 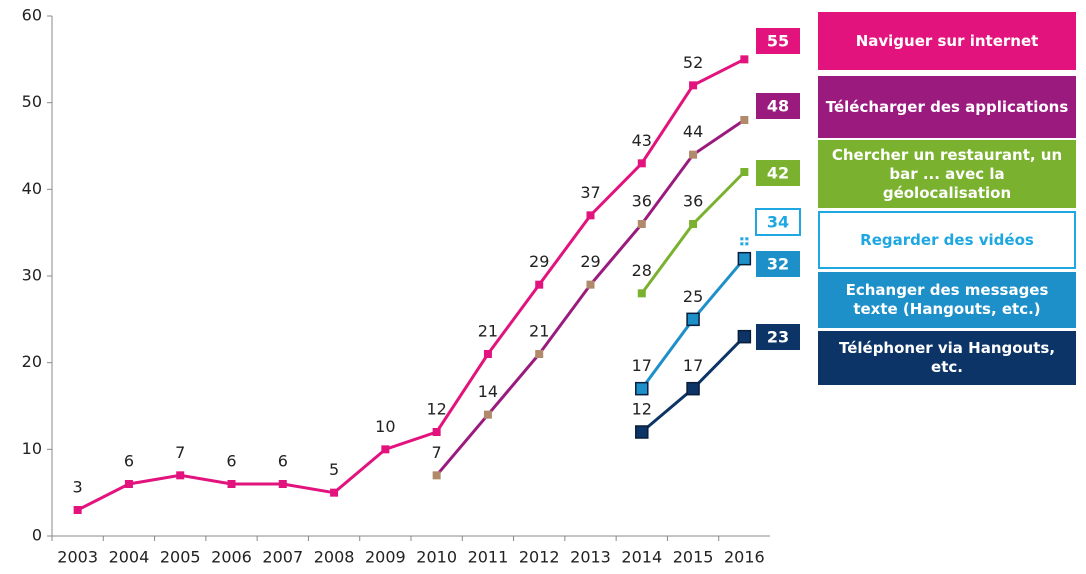 I want to click on y-tick-label: 40, so click(x=32, y=188).